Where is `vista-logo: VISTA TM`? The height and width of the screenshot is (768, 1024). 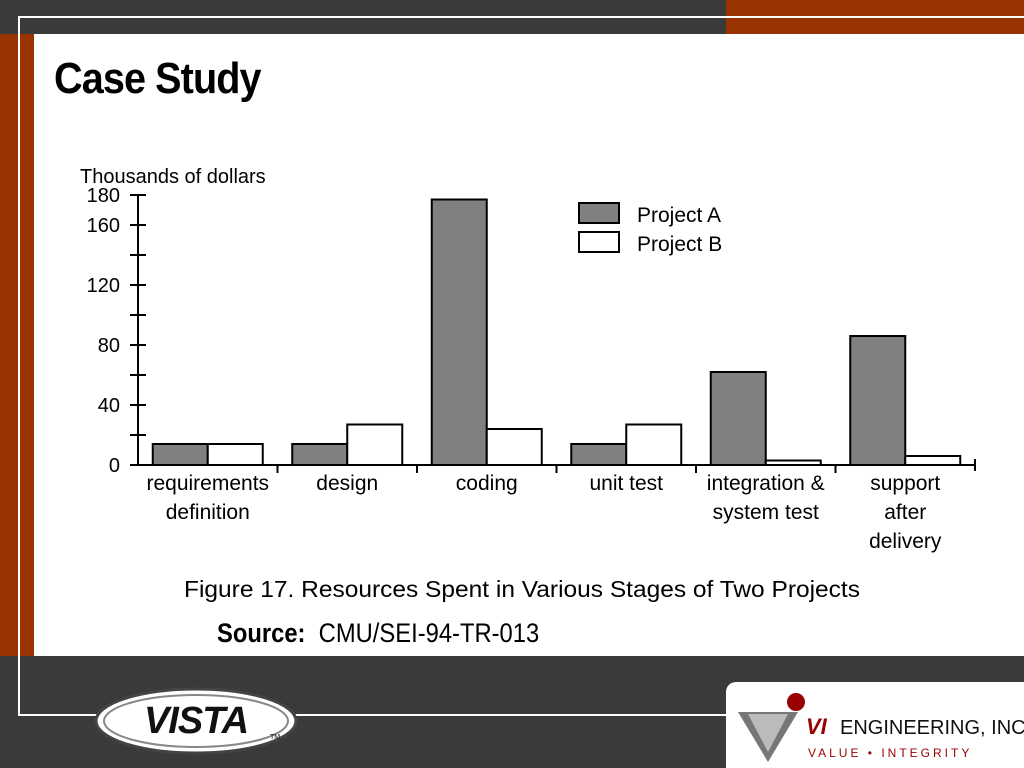
vista-logo: VISTA TM is located at coordinates (196, 721).